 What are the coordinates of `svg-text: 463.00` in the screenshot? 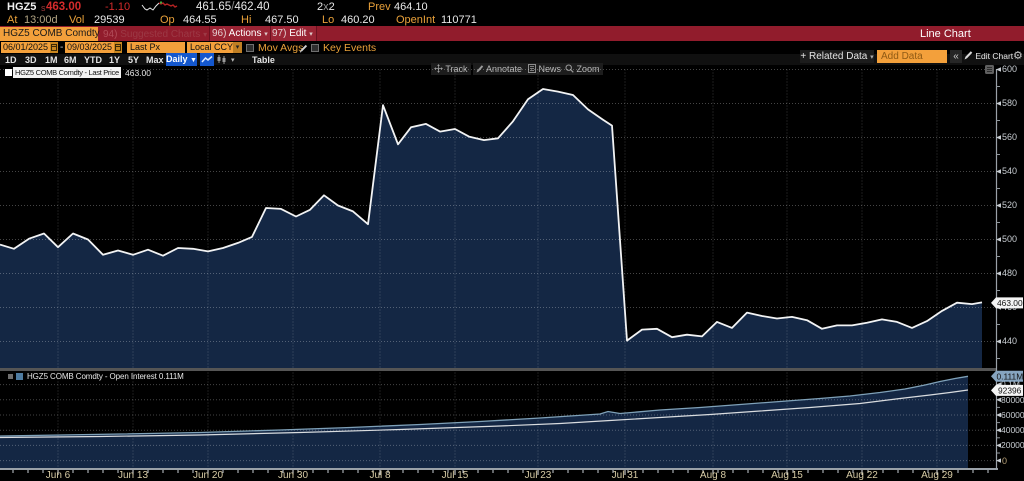 It's located at (1010, 303).